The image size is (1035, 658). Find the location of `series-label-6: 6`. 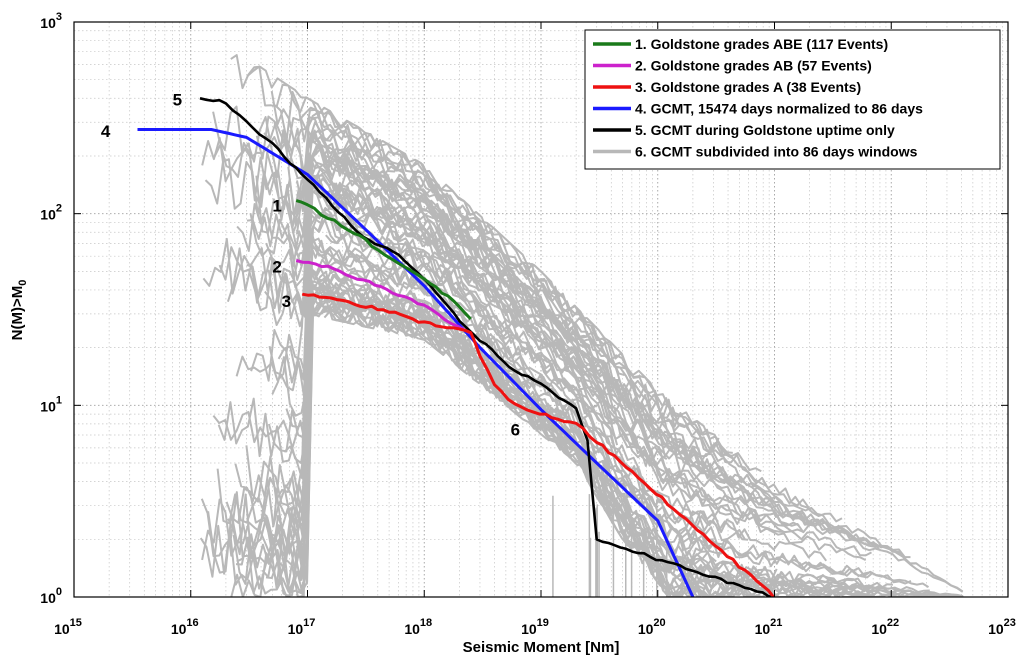

series-label-6: 6 is located at coordinates (515, 429).